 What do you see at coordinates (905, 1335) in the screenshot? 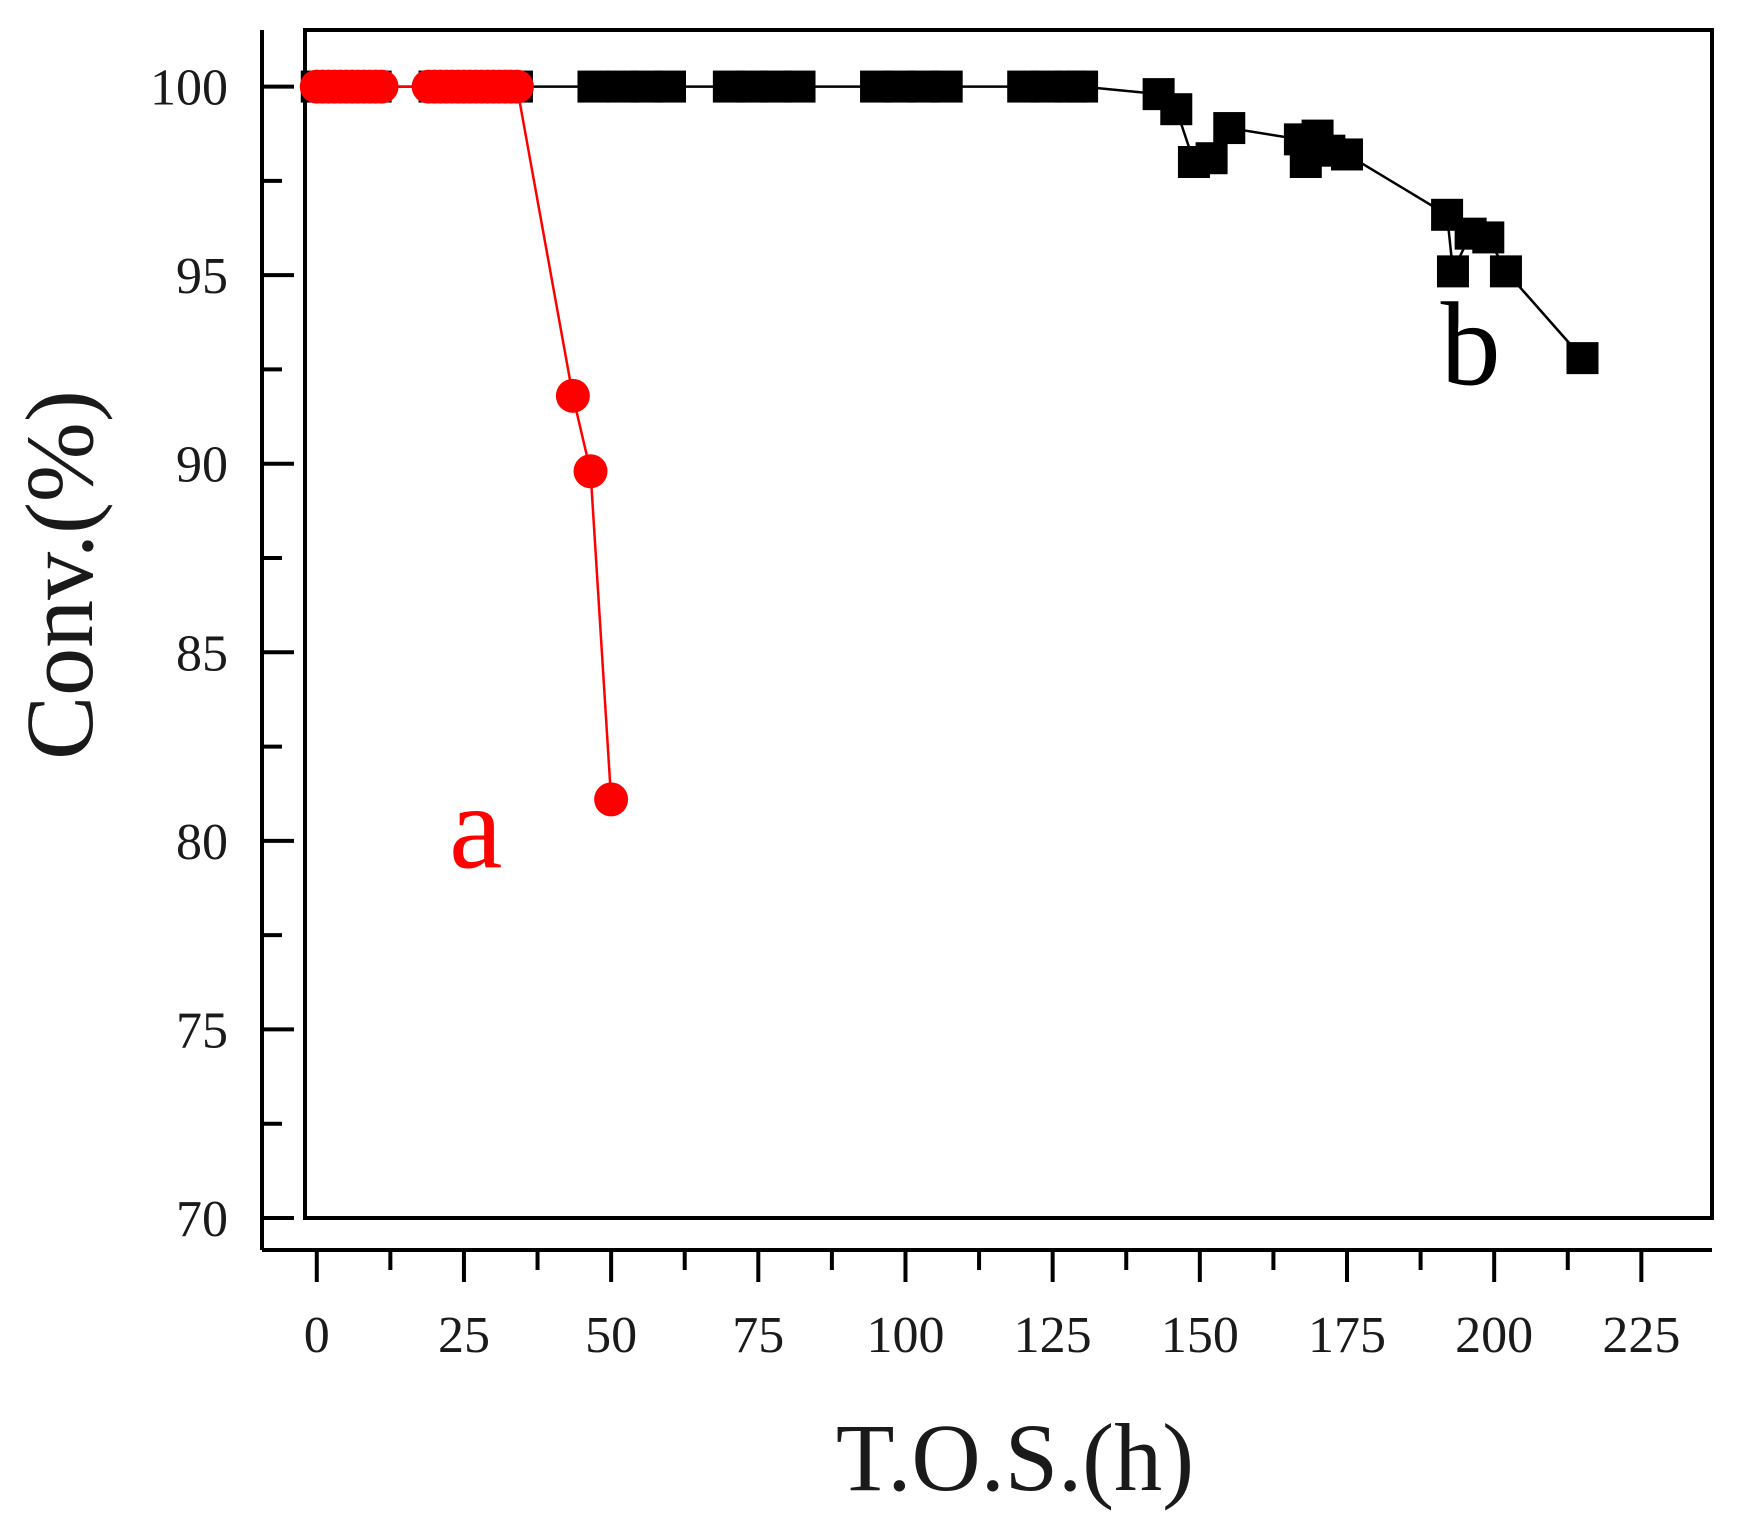
I see `x-tick-label: 100` at bounding box center [905, 1335].